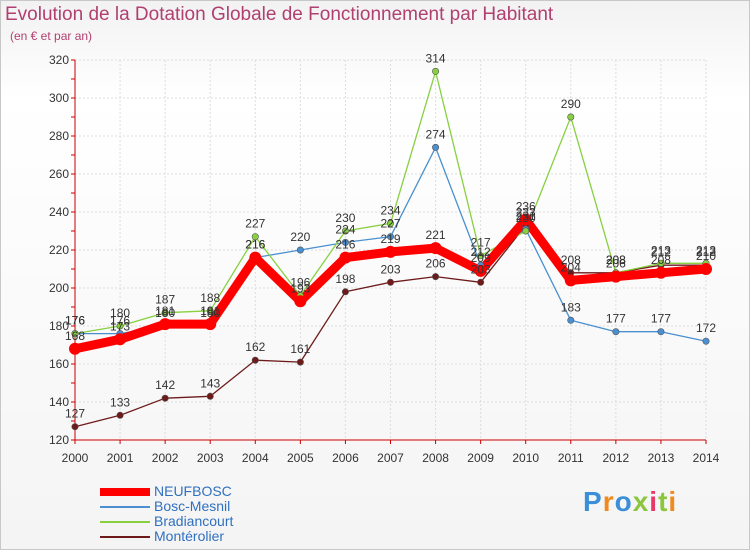 This screenshot has width=750, height=550. What do you see at coordinates (436, 58) in the screenshot?
I see `data-label: 314` at bounding box center [436, 58].